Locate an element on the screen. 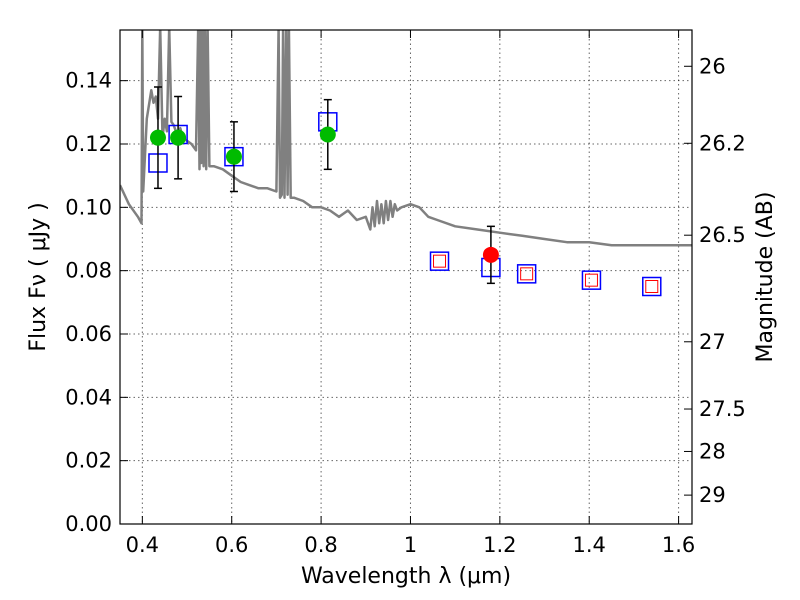  y-tick-label: 0.06 is located at coordinates (88, 334).